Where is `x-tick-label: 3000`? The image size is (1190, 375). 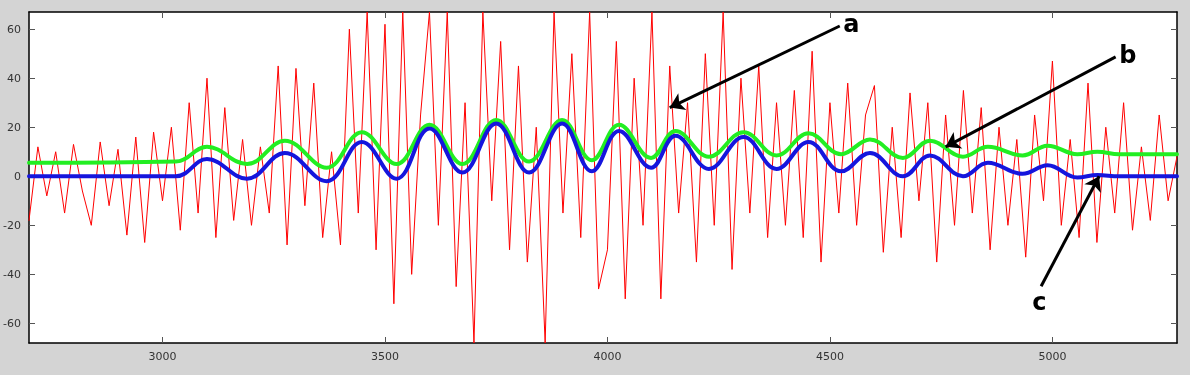 x-tick-label: 3000 is located at coordinates (162, 356).